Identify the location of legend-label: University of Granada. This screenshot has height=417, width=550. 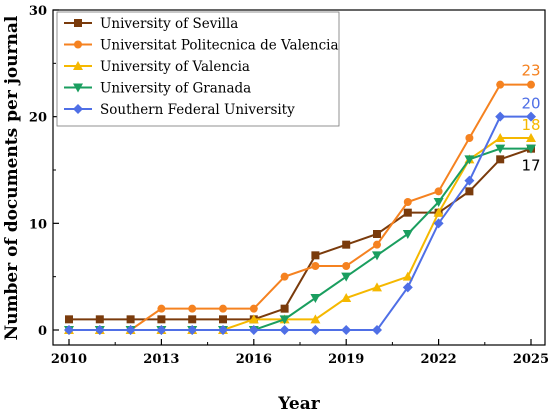
(175, 89).